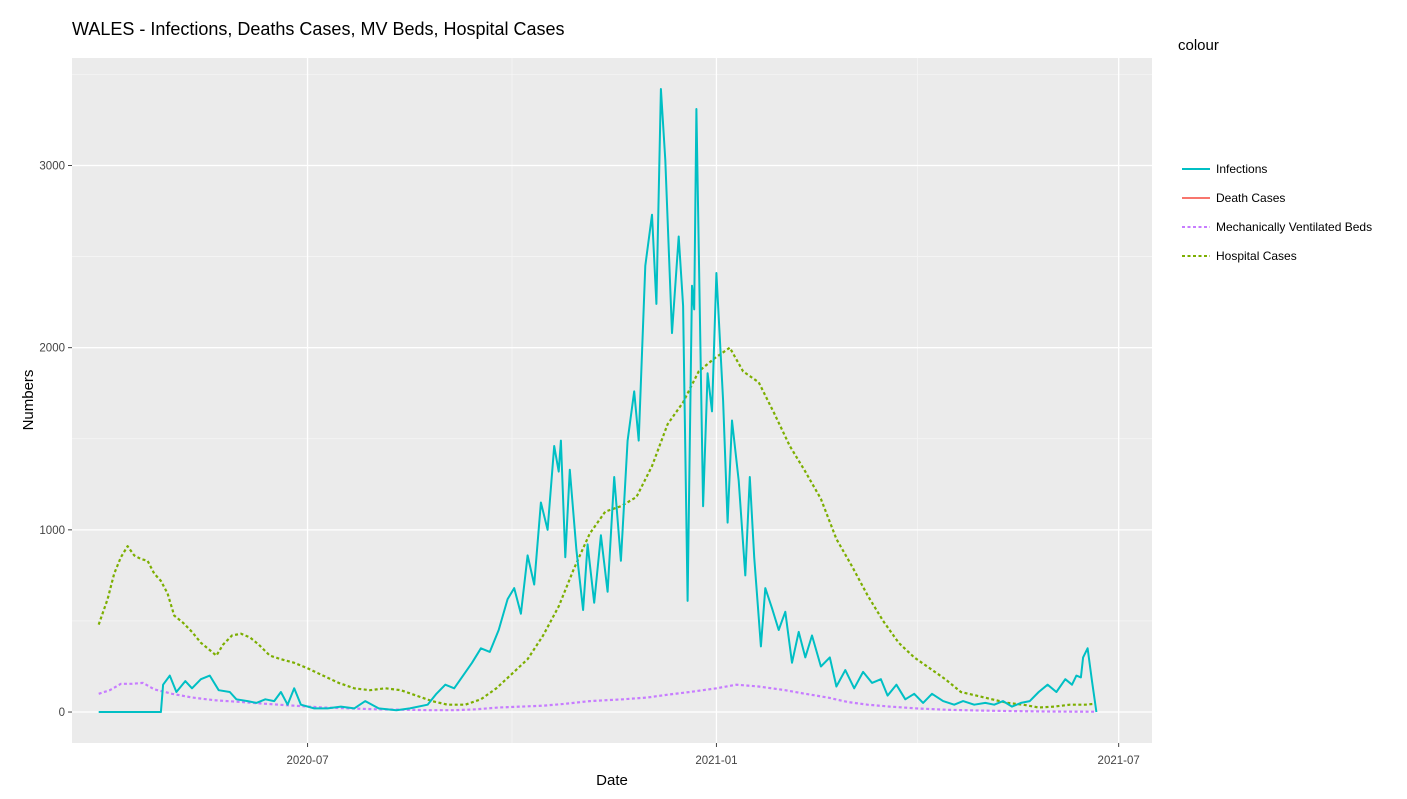 The width and height of the screenshot is (1407, 799). Describe the element at coordinates (596, 697) in the screenshot. I see `series-line-mechanically-ventilated-beds` at that location.